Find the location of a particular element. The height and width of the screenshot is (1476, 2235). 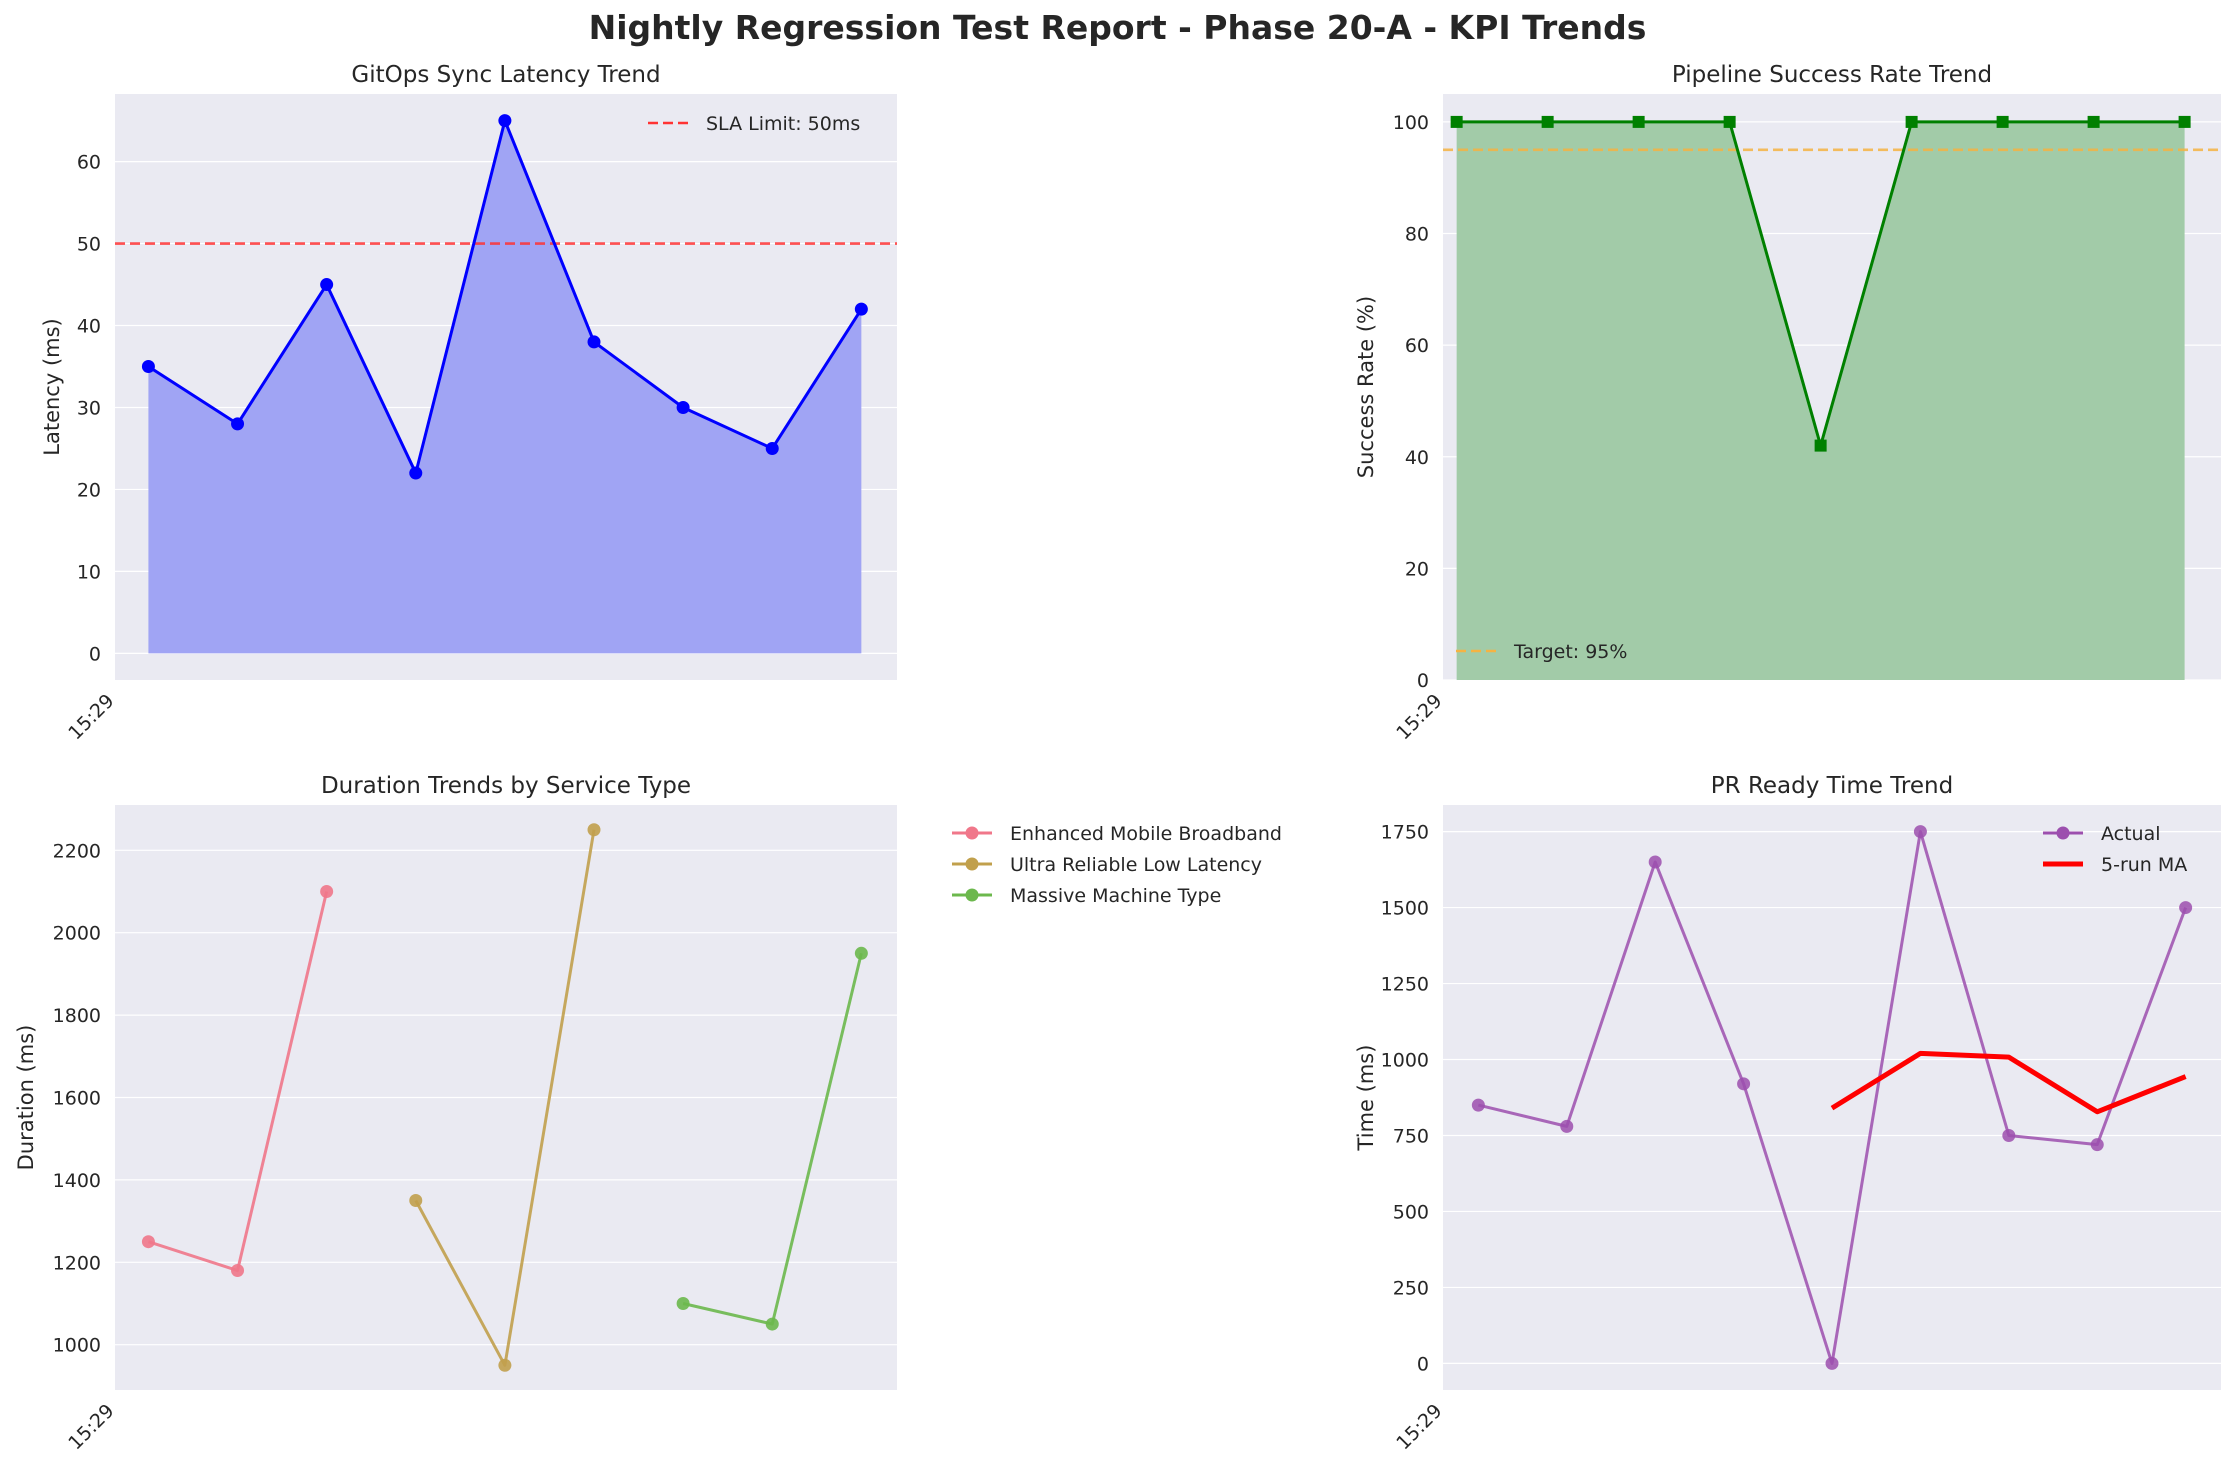

pr_ready-plot-area is located at coordinates (1832, 1097).